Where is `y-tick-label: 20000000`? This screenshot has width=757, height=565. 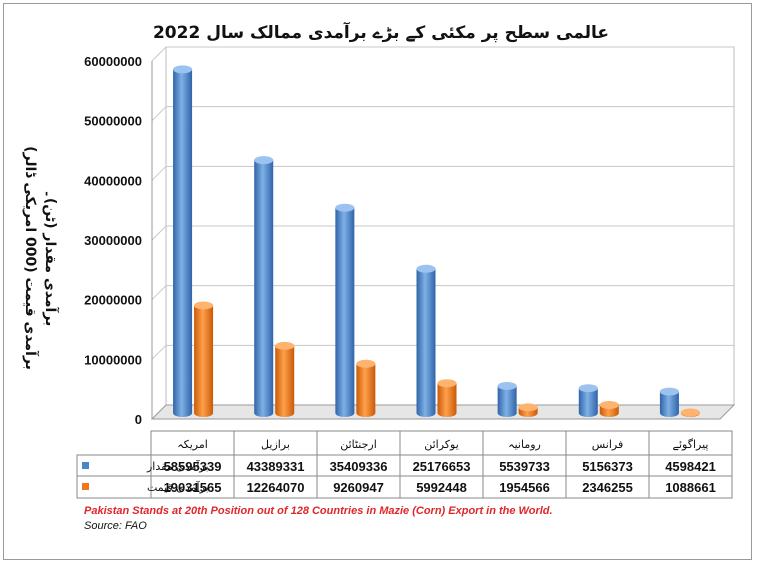 y-tick-label: 20000000 is located at coordinates (113, 300).